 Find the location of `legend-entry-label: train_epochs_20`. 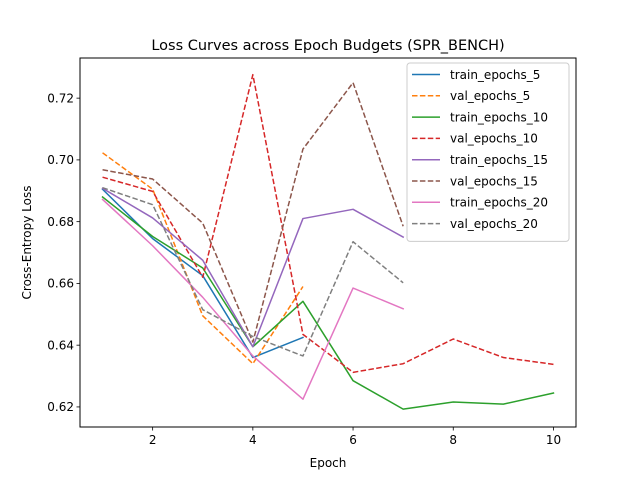

legend-entry-label: train_epochs_20 is located at coordinates (499, 203).